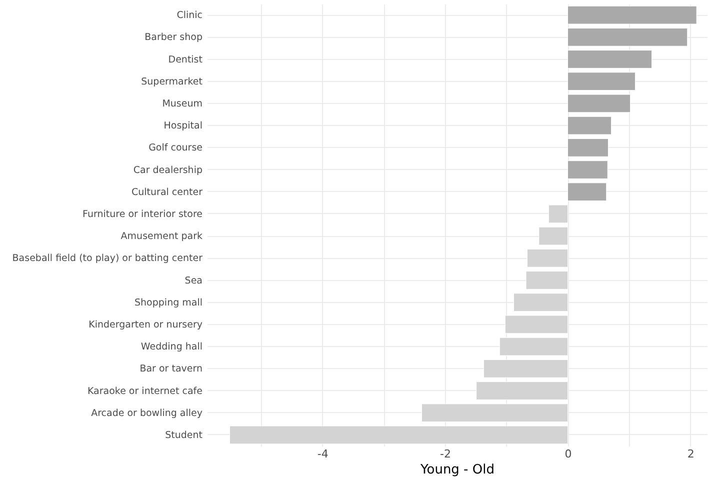 This screenshot has height=481, width=710. Describe the element at coordinates (175, 148) in the screenshot. I see `y-tick-label: Golf course` at that location.